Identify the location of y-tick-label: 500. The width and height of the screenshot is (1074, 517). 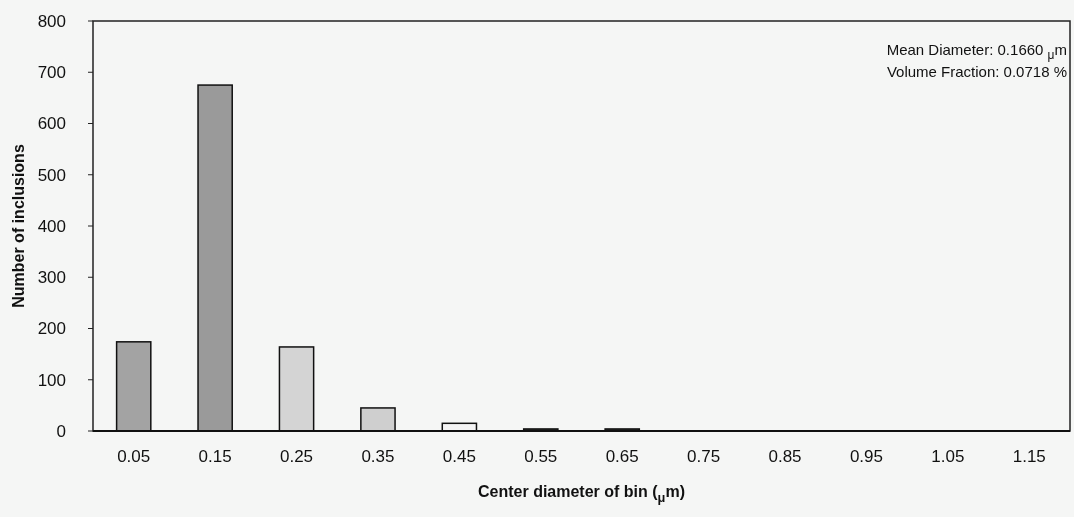
(51, 175).